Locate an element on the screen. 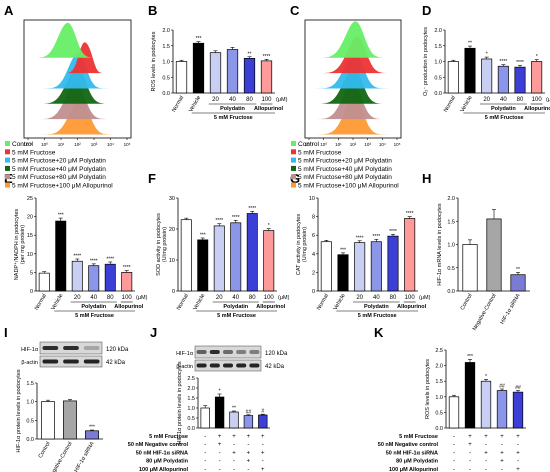 Image resolution: width=550 pixels, height=472 pixels. y-axis-label-unit: (U/mg protein) is located at coordinates (305, 244).